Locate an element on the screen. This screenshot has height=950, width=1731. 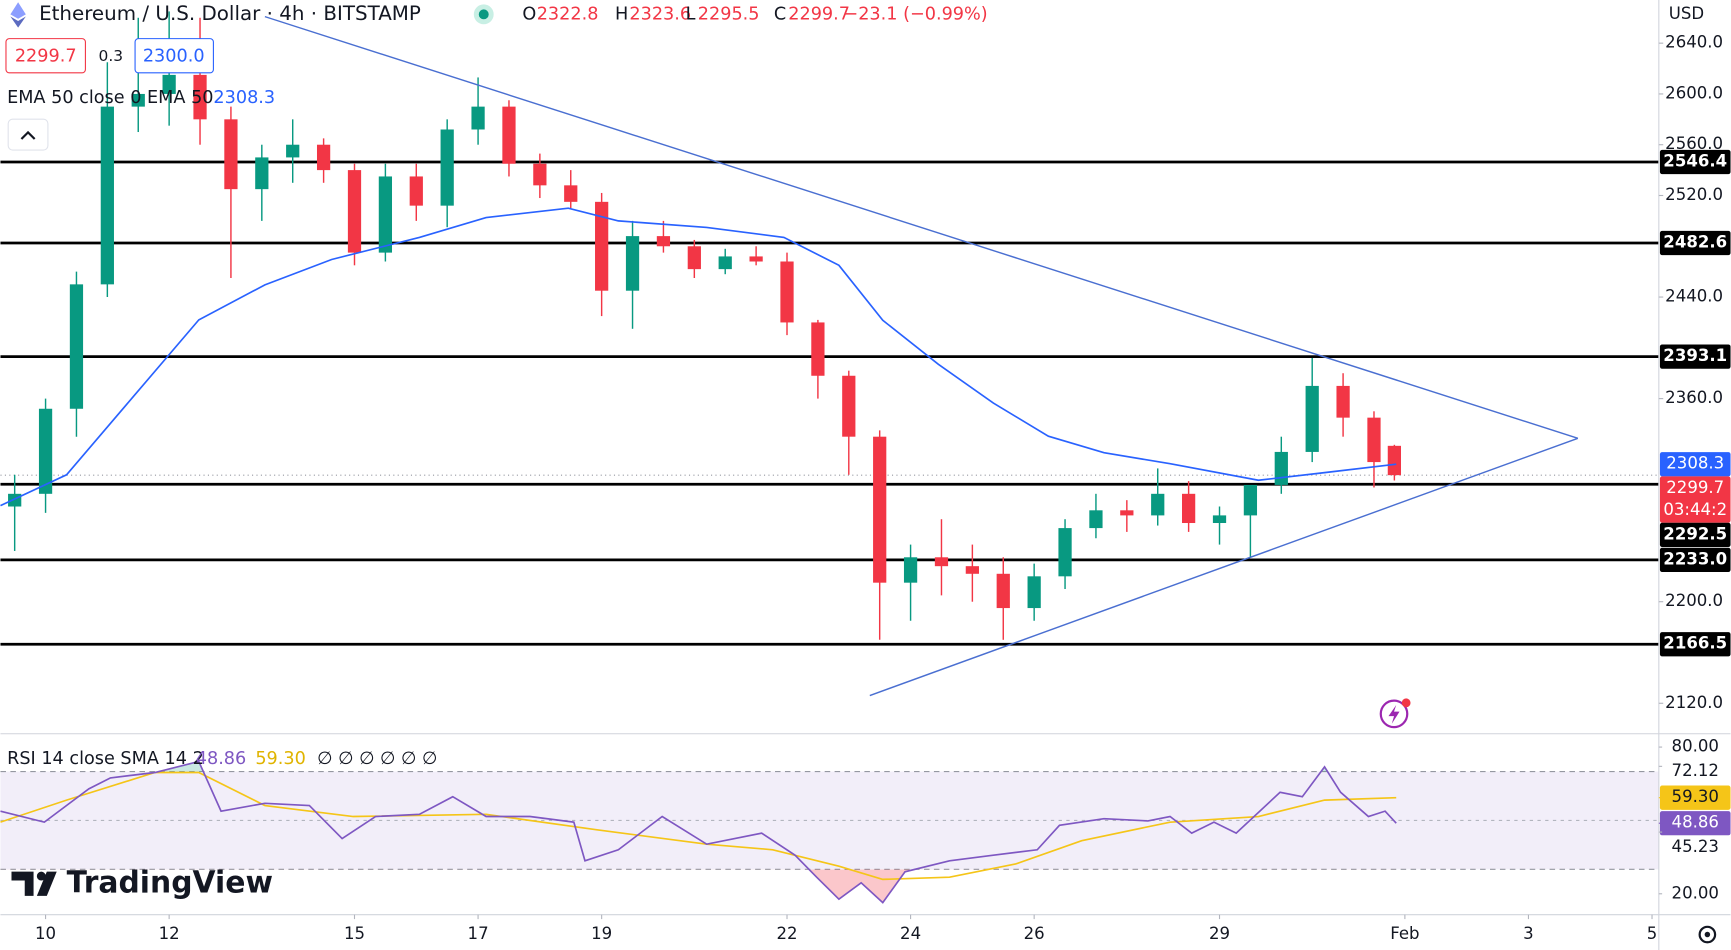
ohlc-key: L is located at coordinates (691, 14).